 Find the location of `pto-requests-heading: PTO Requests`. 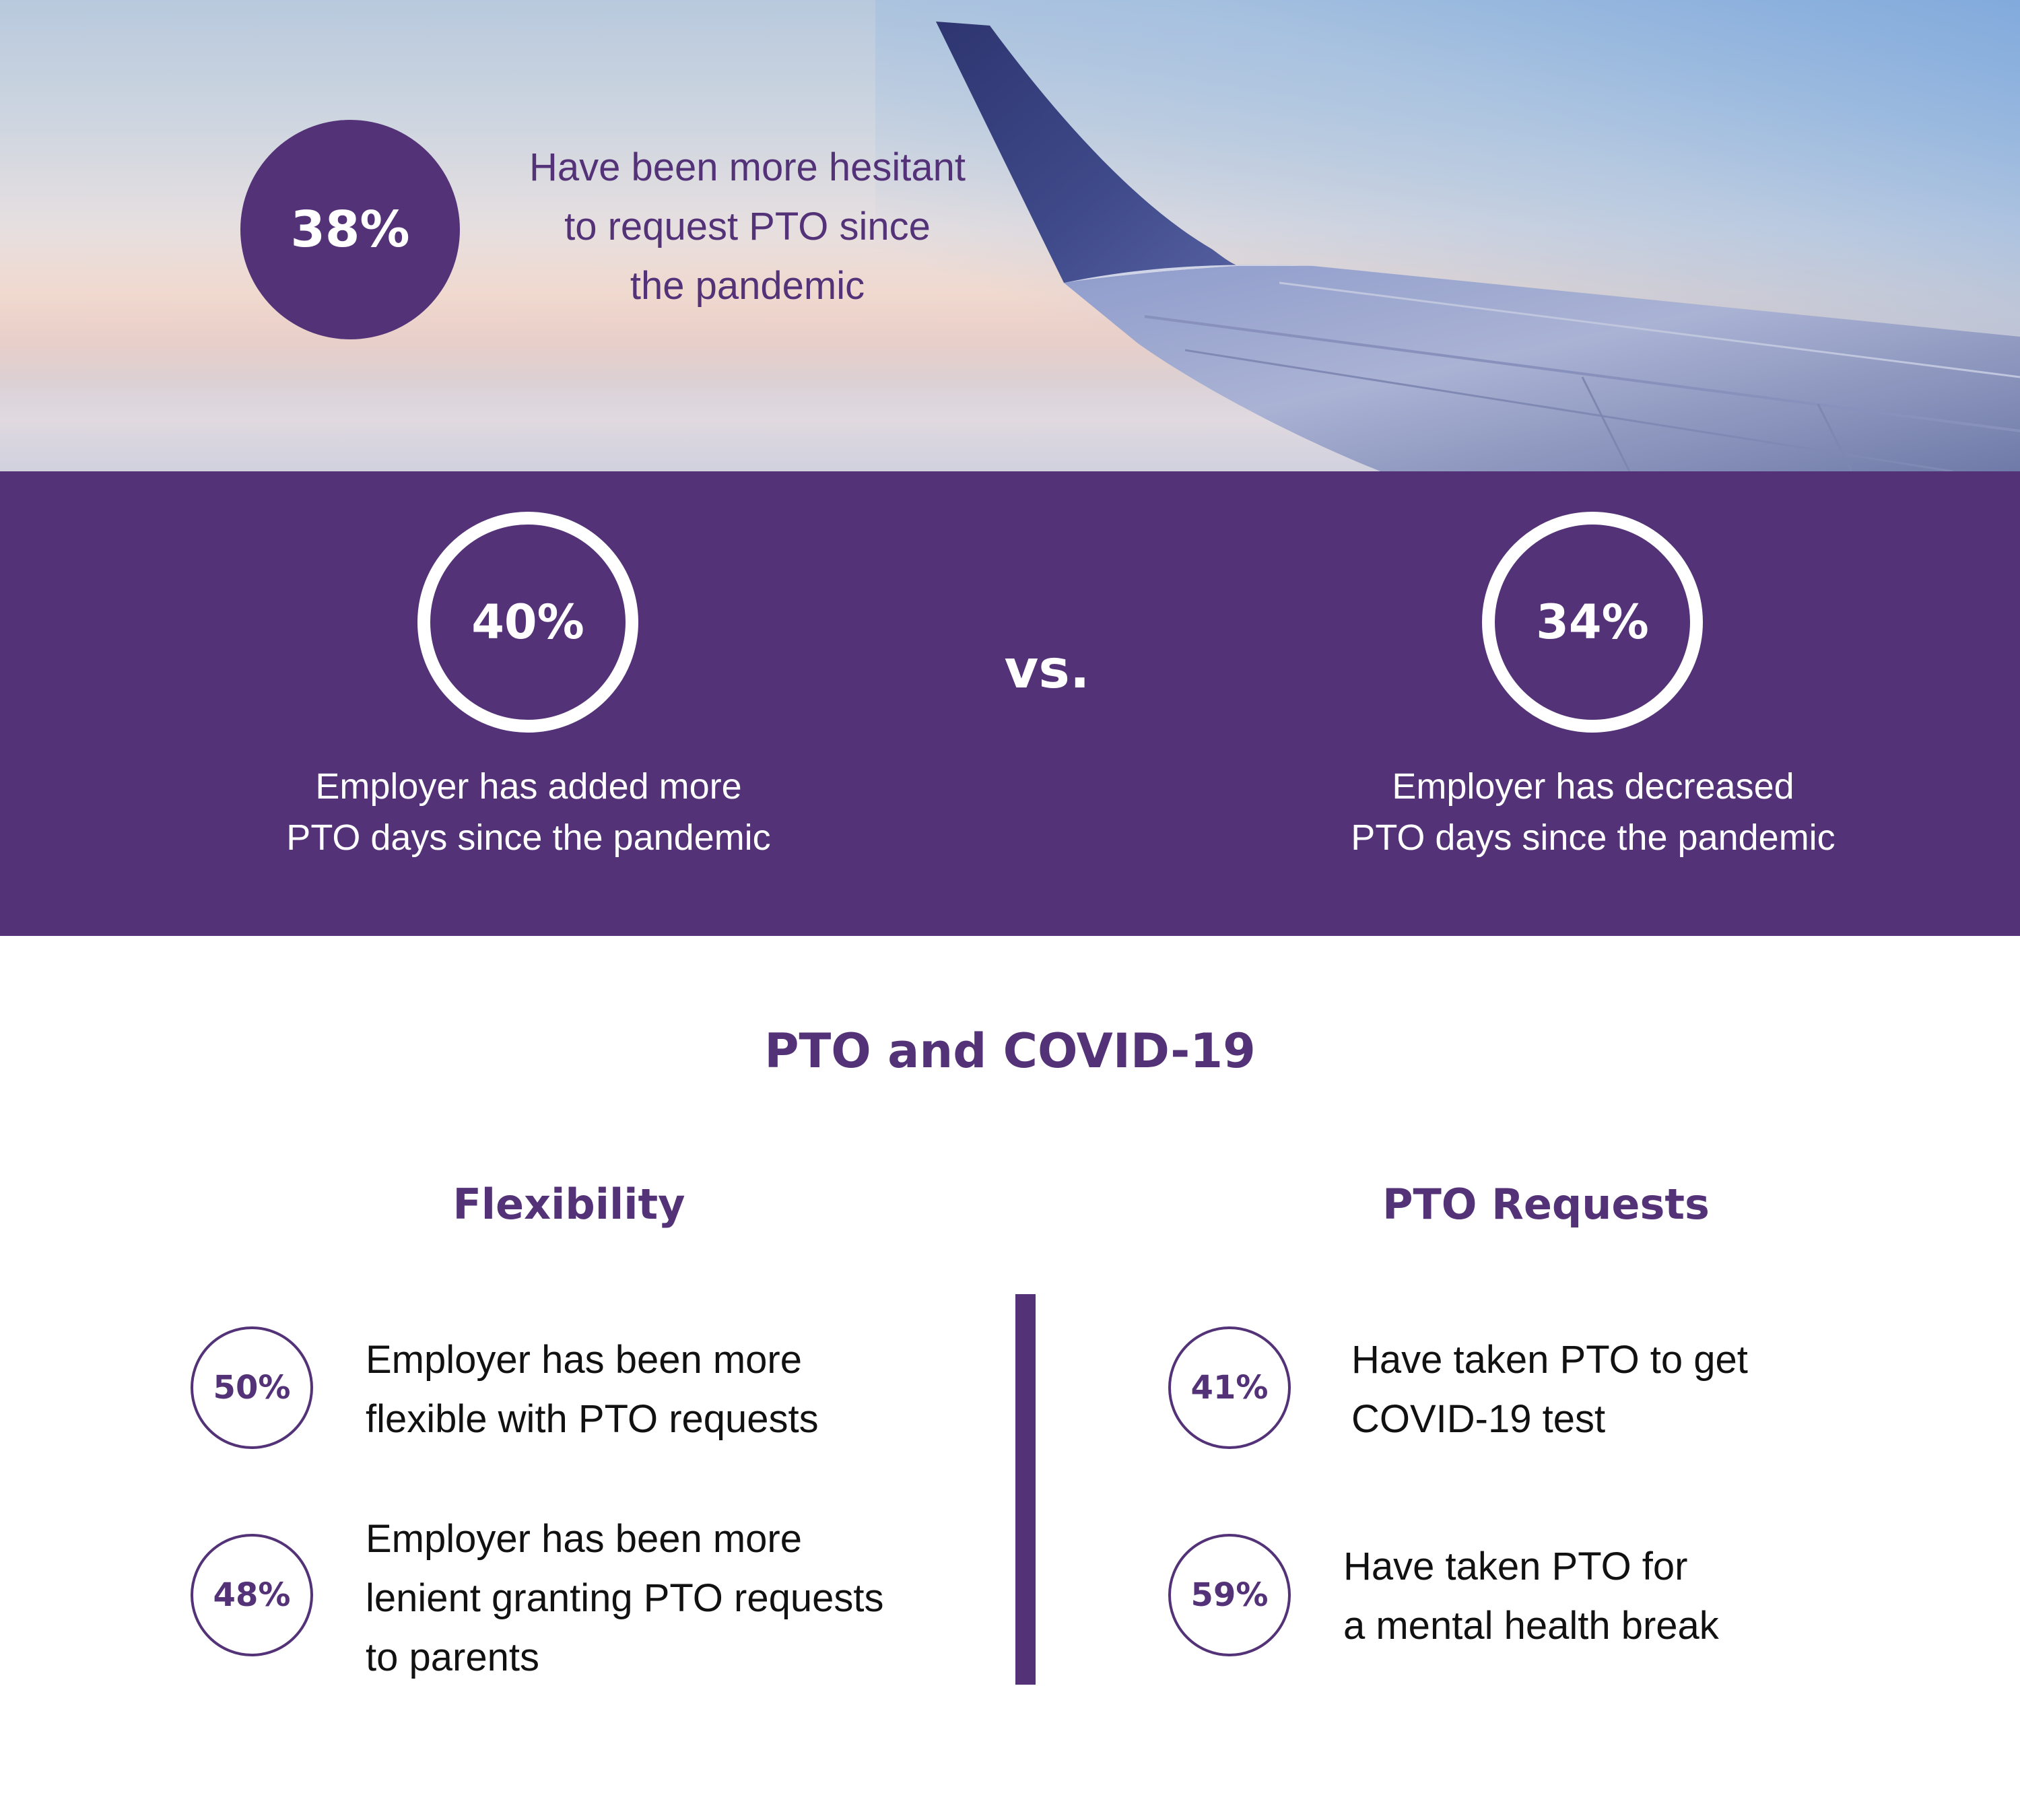

pto-requests-heading: PTO Requests is located at coordinates (1546, 1205).